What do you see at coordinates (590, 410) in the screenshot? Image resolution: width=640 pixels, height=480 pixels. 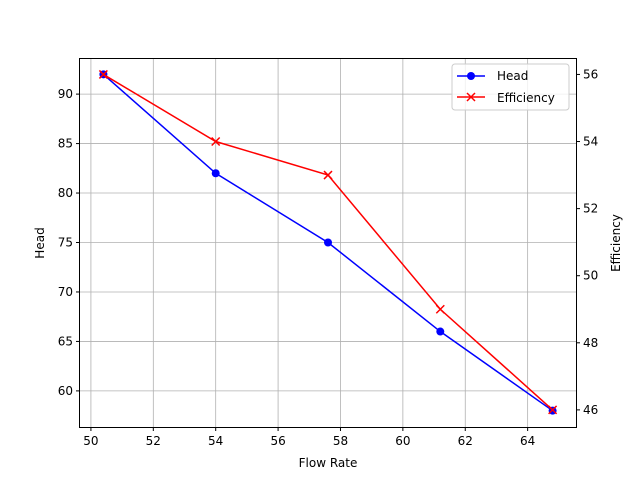 I see `y-right-tick-label: 46` at bounding box center [590, 410].